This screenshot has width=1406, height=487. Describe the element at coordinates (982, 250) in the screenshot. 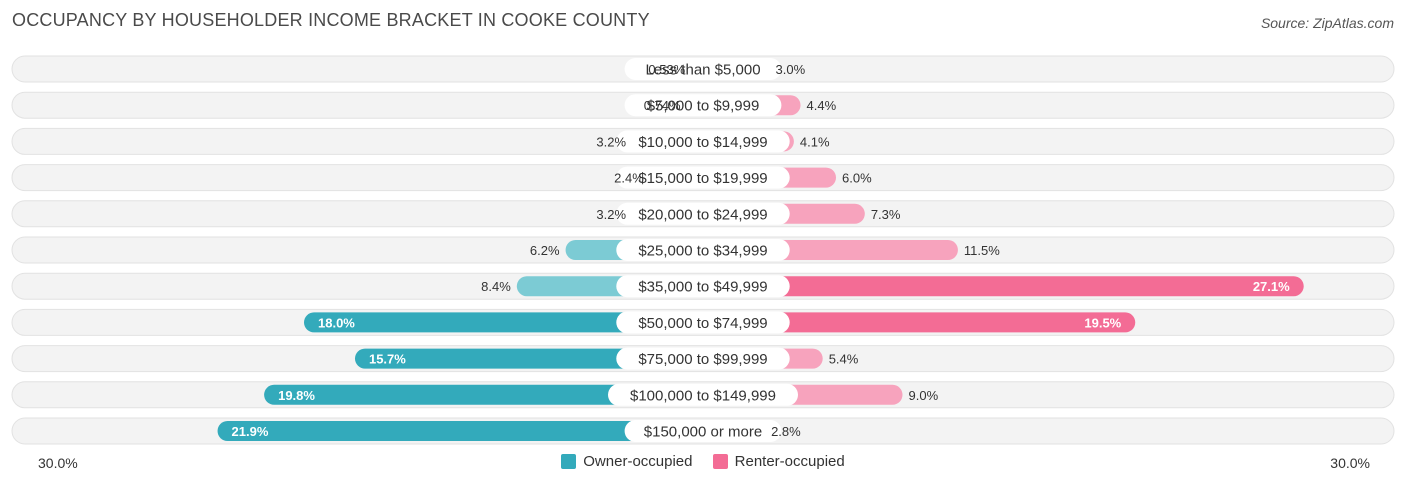

I see `renter-value-label: 11.5%` at that location.